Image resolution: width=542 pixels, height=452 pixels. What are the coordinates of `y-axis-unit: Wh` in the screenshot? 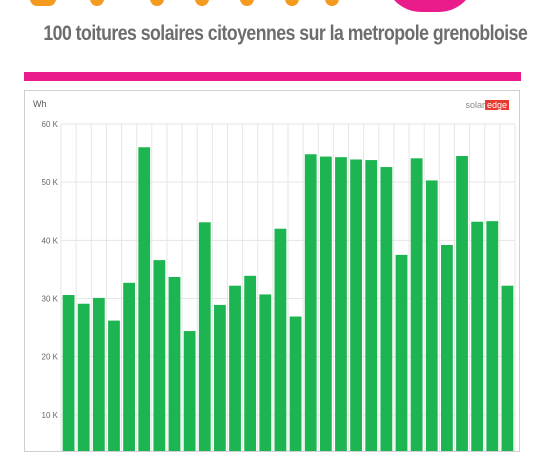 It's located at (40, 104).